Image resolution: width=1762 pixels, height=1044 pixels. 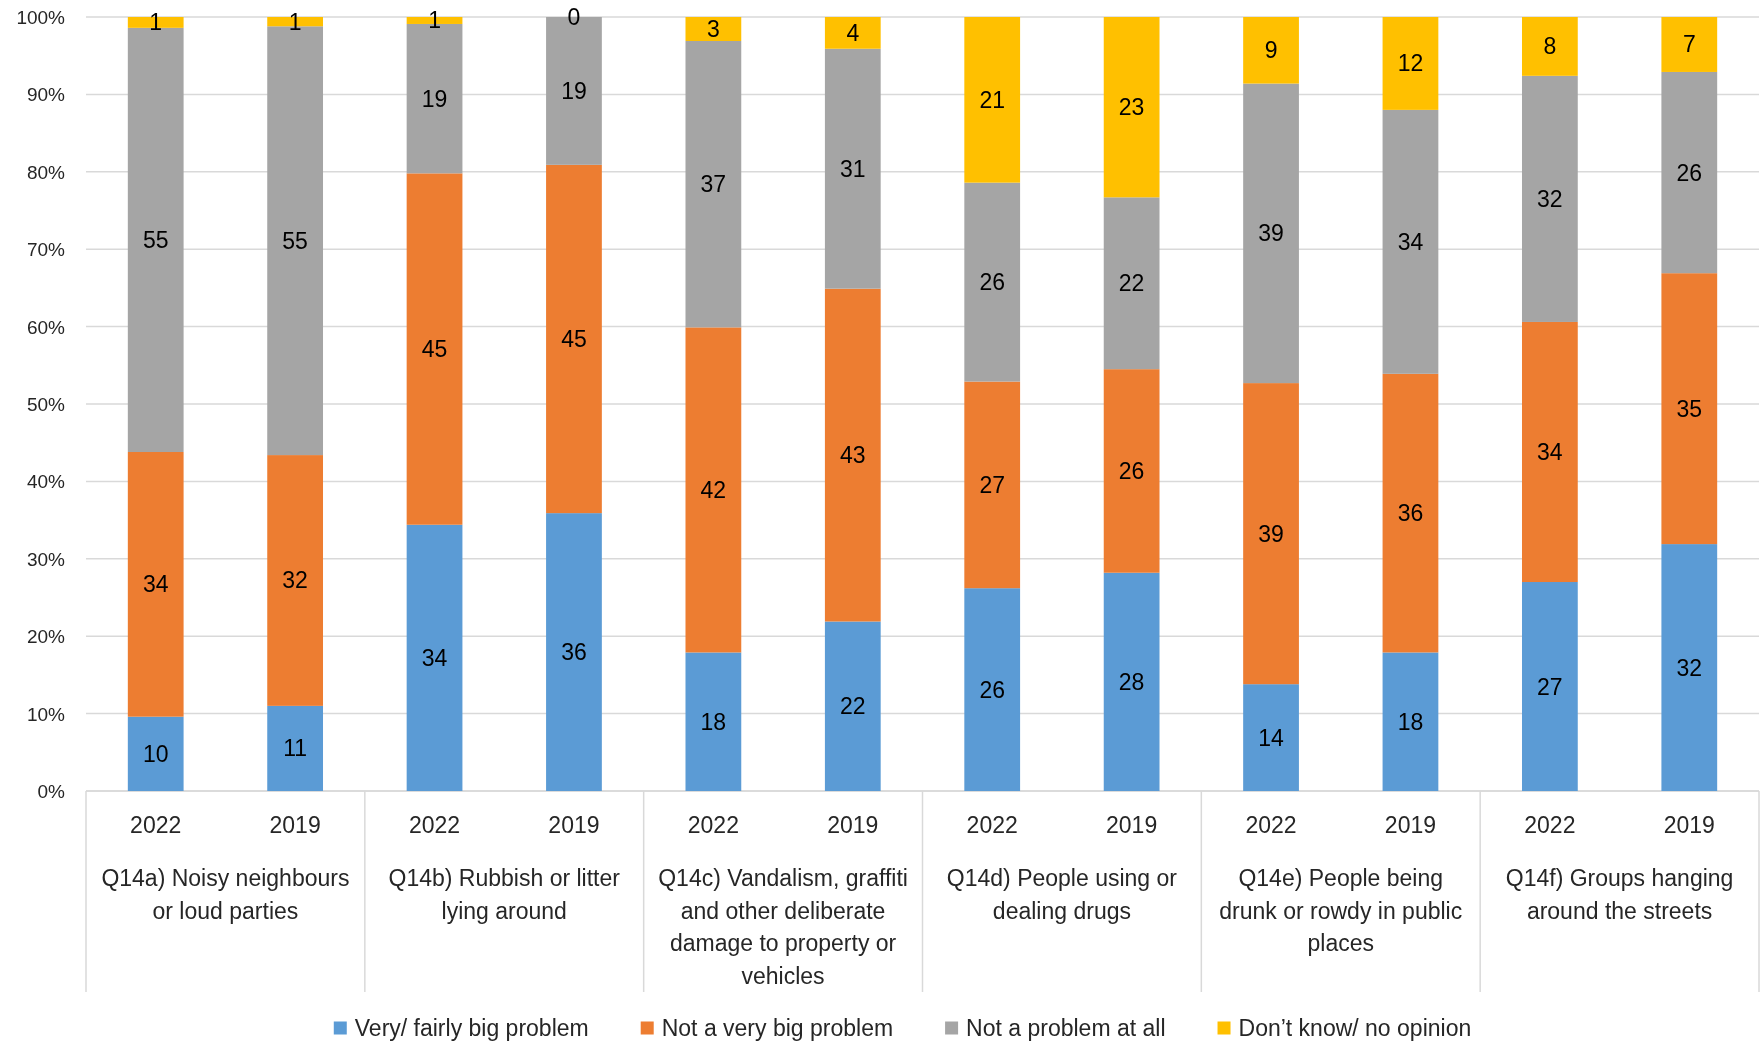 What do you see at coordinates (46, 327) in the screenshot?
I see `y-tick-label: 60%` at bounding box center [46, 327].